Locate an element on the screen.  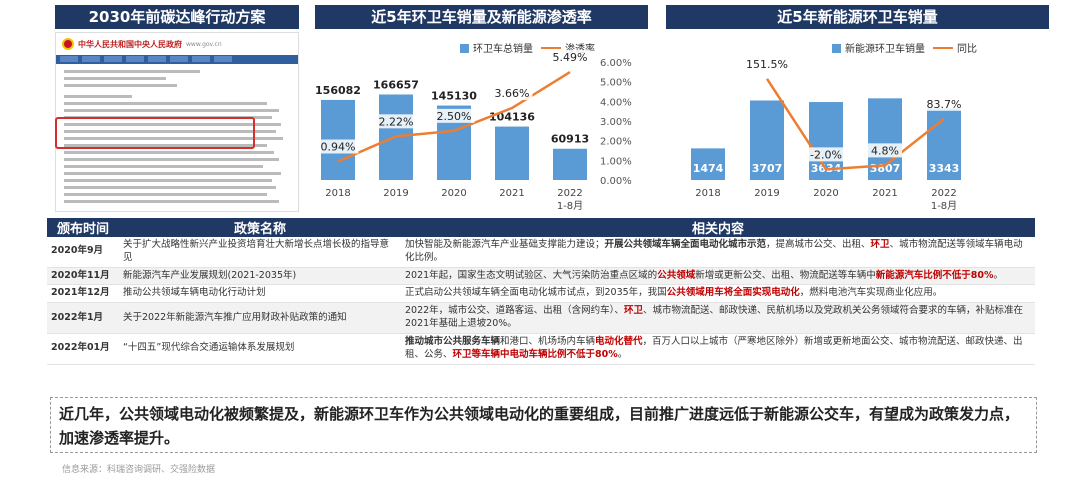
line-data-label: 3.66% is located at coordinates (512, 93).